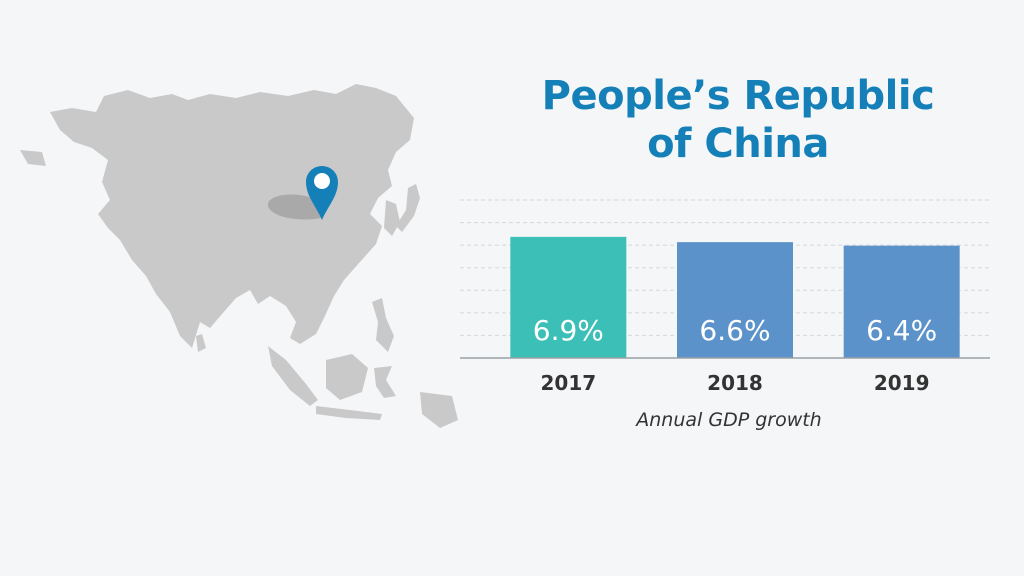 Image resolution: width=1024 pixels, height=576 pixels. What do you see at coordinates (293, 376) in the screenshot?
I see `sumatra-shape` at bounding box center [293, 376].